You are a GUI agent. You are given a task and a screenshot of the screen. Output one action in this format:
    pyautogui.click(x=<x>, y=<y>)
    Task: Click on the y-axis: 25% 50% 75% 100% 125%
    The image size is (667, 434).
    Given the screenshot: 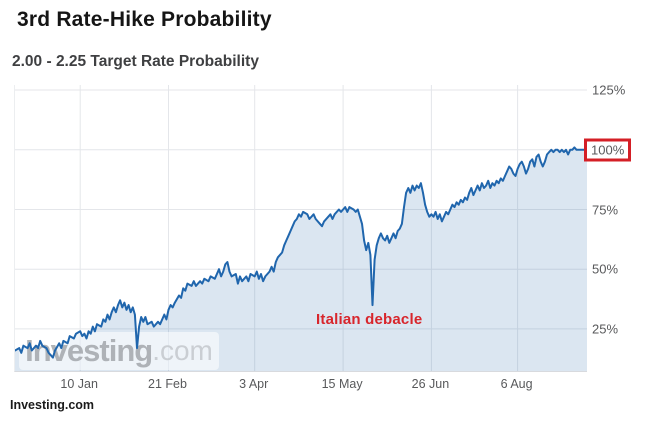 What is the action you would take?
    pyautogui.click(x=625, y=226)
    